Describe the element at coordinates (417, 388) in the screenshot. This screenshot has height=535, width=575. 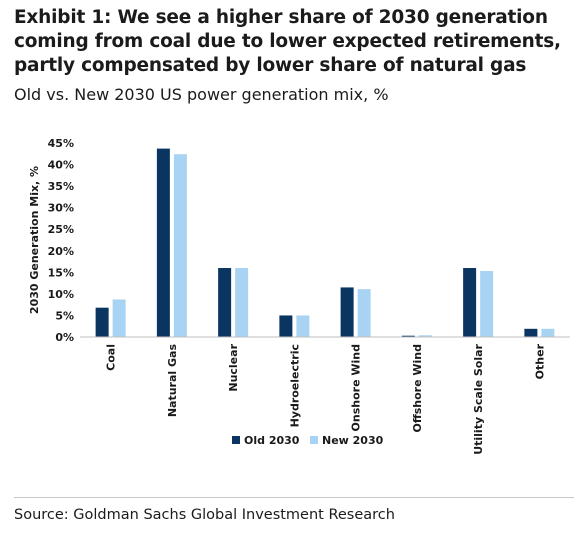
I see `x-tick-label: Offshore Wind` at that location.